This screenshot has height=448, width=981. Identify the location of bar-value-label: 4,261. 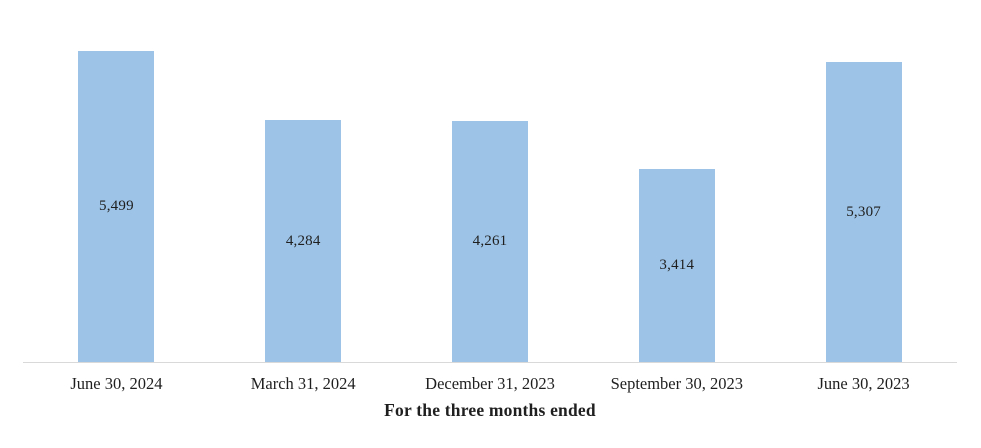
(490, 241).